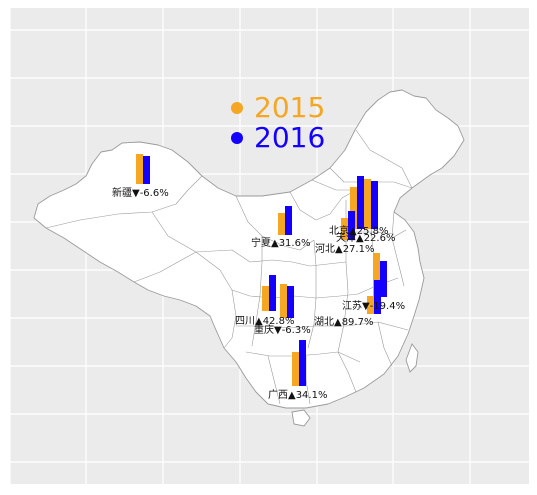 This screenshot has width=537, height=495. I want to click on legend-swatch-2016, so click(237, 138).